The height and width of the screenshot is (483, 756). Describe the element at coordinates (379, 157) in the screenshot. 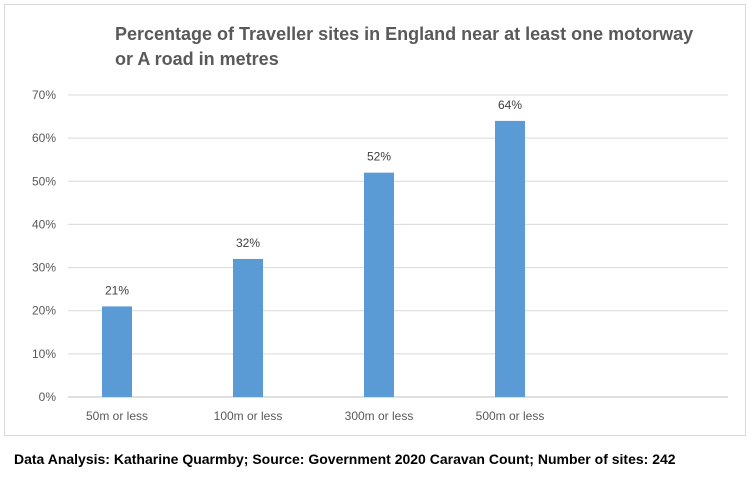

I see `data-label: 52%` at that location.